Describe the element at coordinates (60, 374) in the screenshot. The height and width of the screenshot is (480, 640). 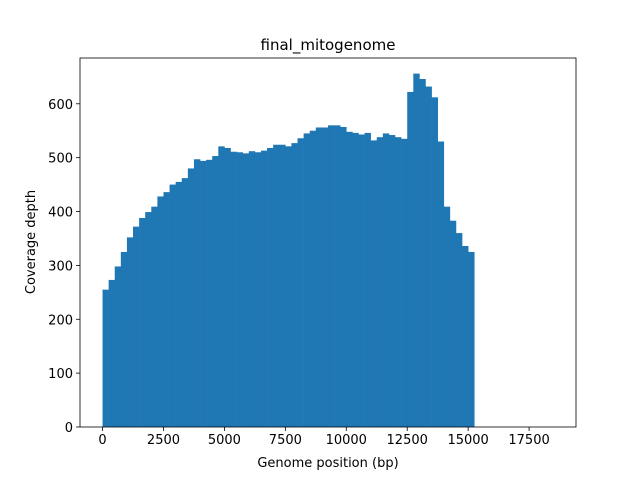
I see `y-tick-label: 100` at that location.